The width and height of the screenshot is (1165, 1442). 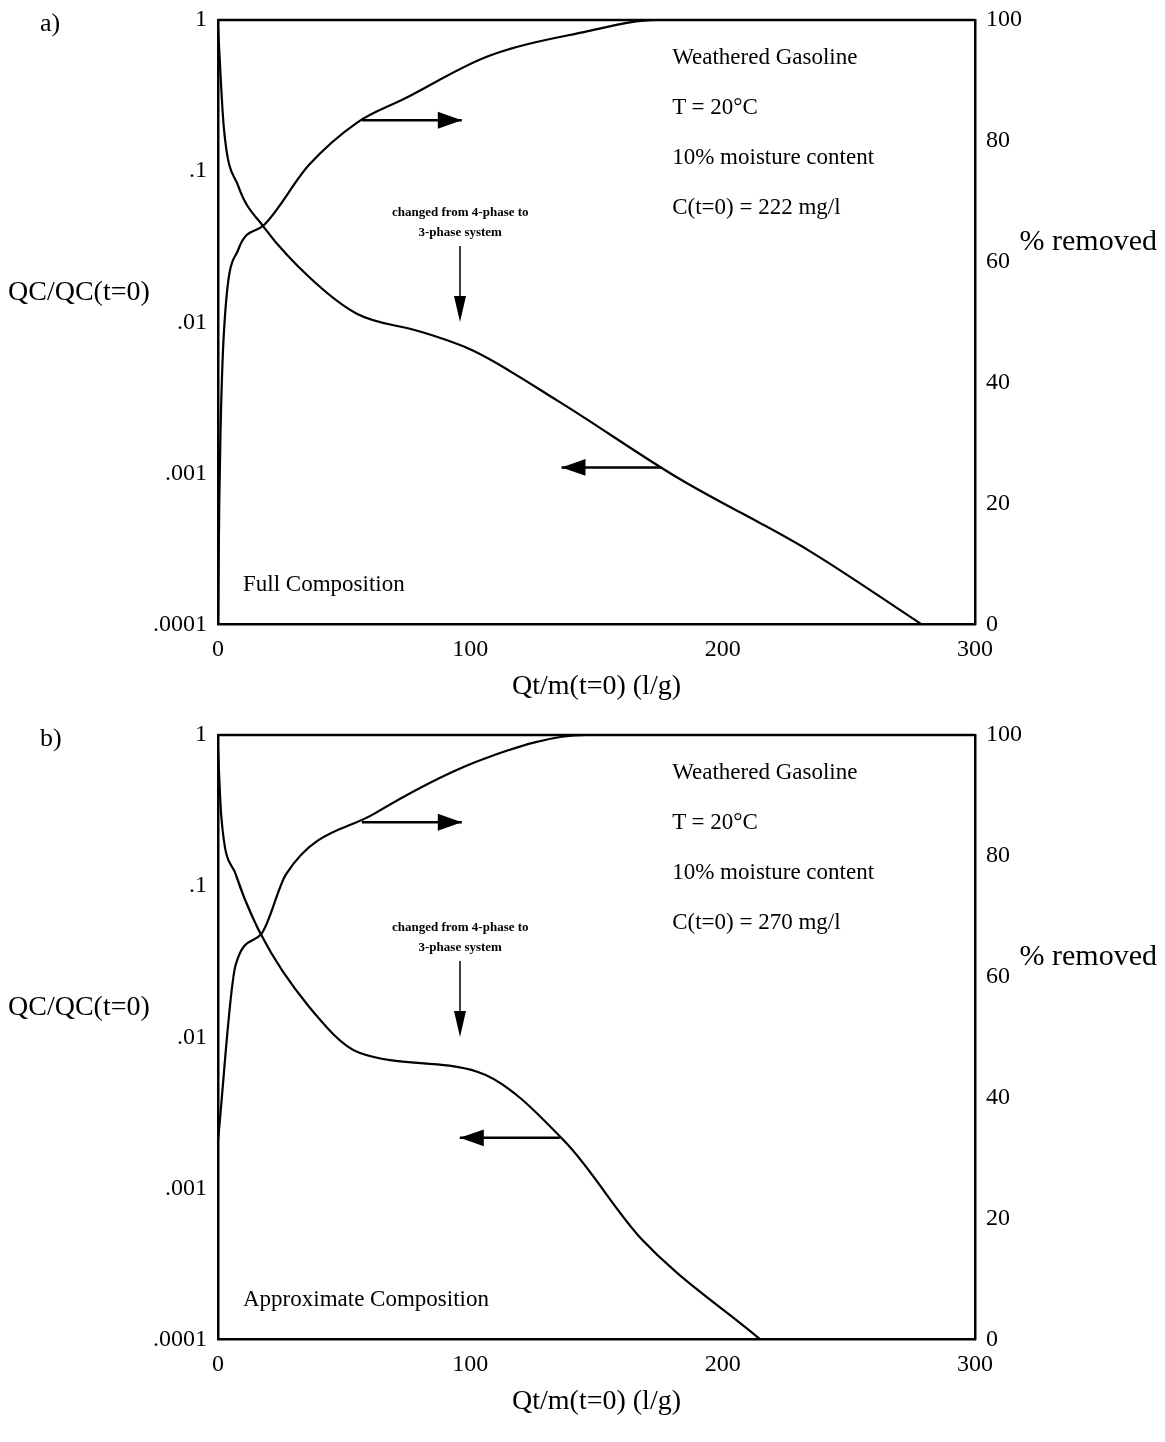 I want to click on annotation: C(t=0) = 270 mg/l, so click(x=756, y=922).